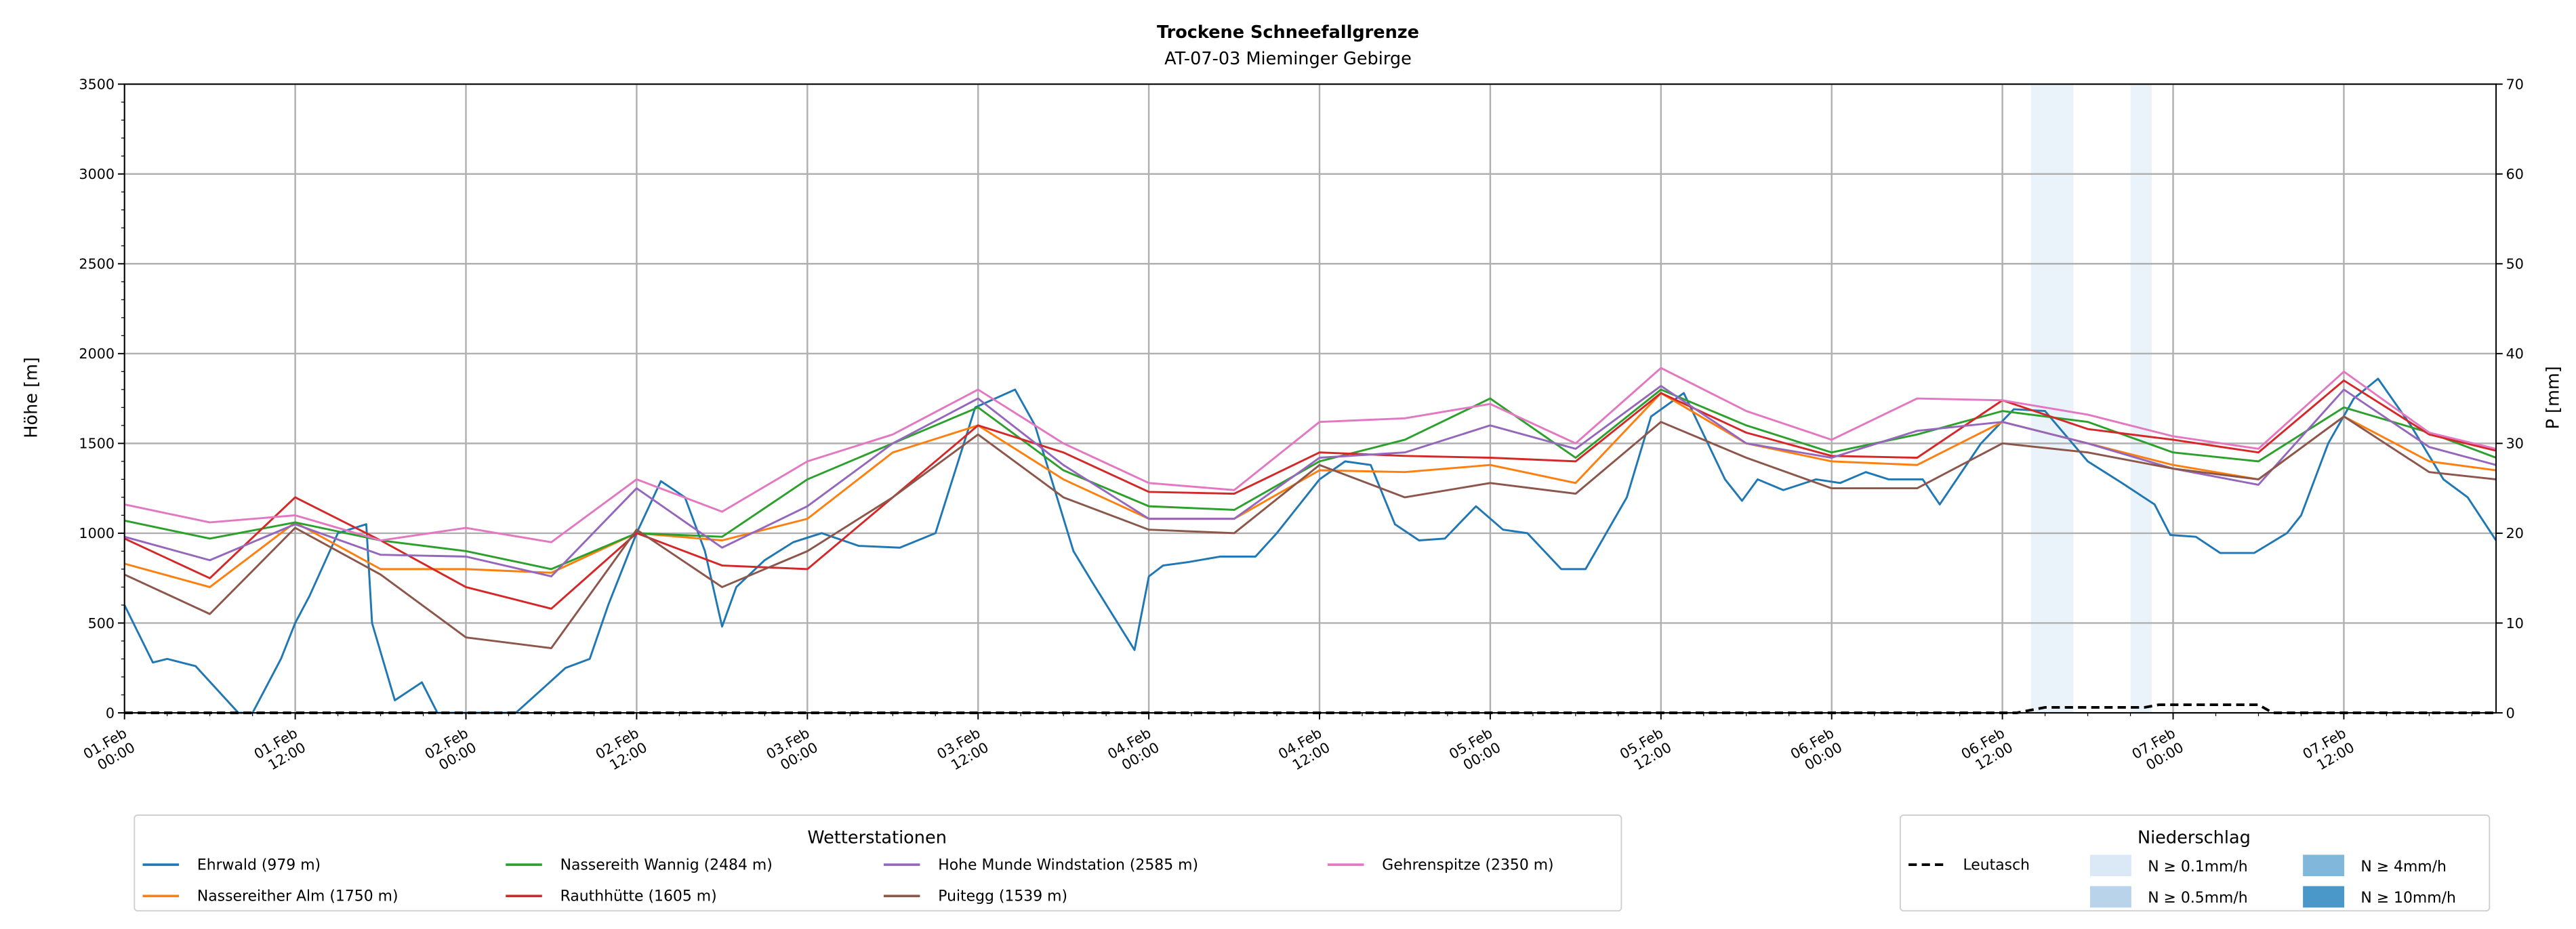 The width and height of the screenshot is (2576, 929). I want to click on legend-label-1: Nassereither Alm (1750 m), so click(297, 897).